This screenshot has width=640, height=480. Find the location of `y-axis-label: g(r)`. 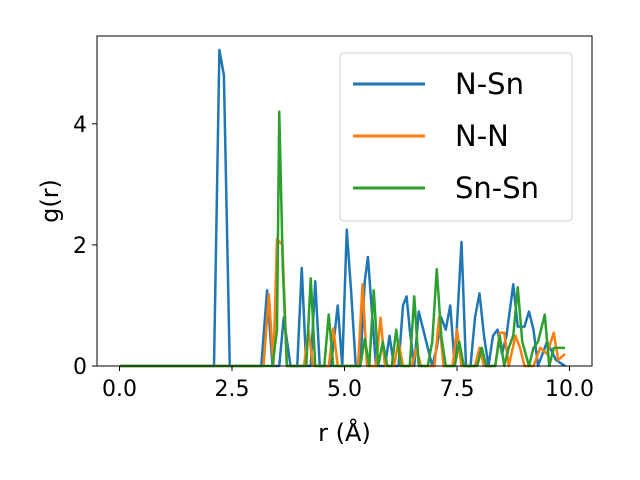

y-axis-label: g(r) is located at coordinates (50, 201).